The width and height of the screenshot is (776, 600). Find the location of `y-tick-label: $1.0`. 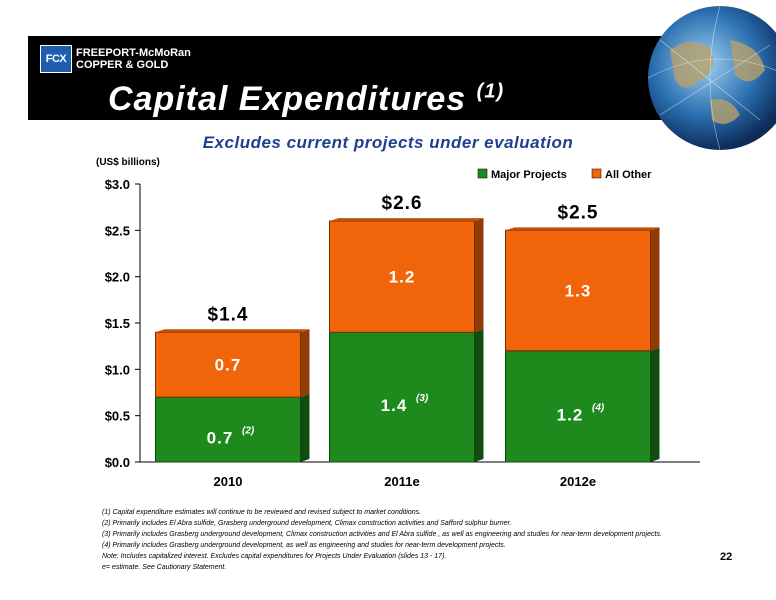

y-tick-label: $1.0 is located at coordinates (117, 369).